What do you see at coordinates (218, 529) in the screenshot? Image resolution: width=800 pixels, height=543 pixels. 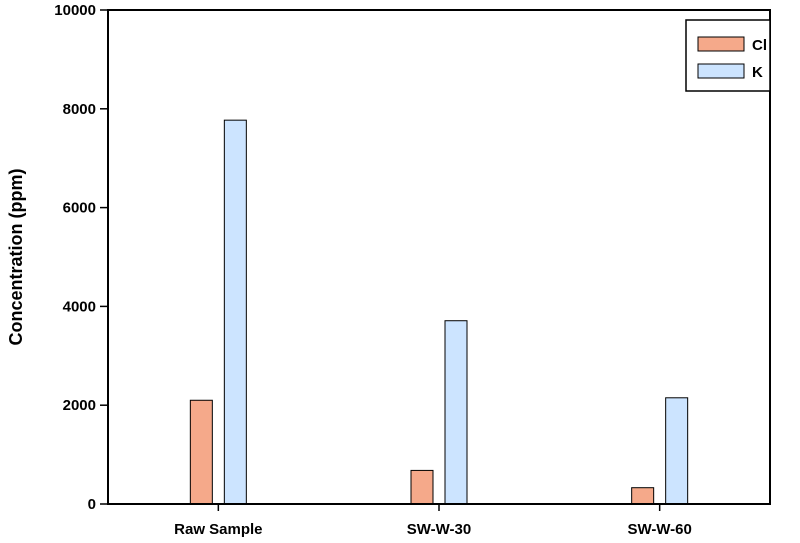 I see `x-tick-label: Raw Sample` at bounding box center [218, 529].